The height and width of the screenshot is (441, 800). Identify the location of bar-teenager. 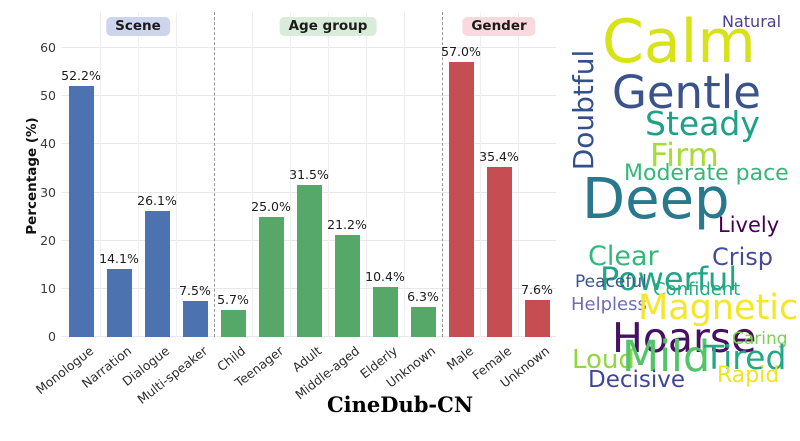
(271, 276).